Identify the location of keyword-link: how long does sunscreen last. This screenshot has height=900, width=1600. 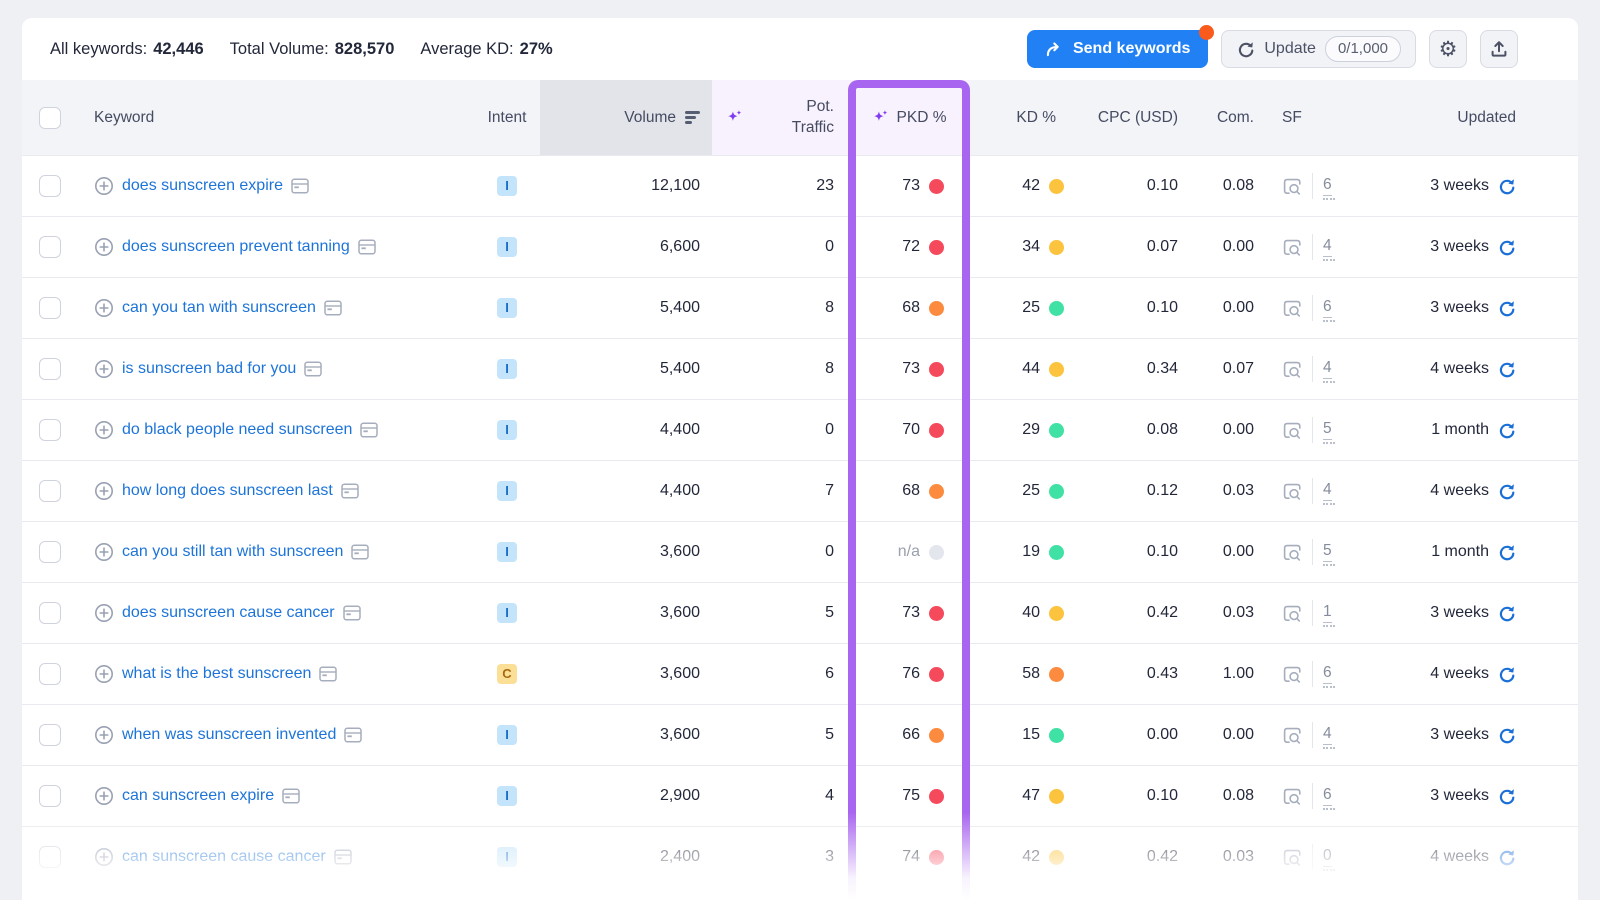
(227, 490).